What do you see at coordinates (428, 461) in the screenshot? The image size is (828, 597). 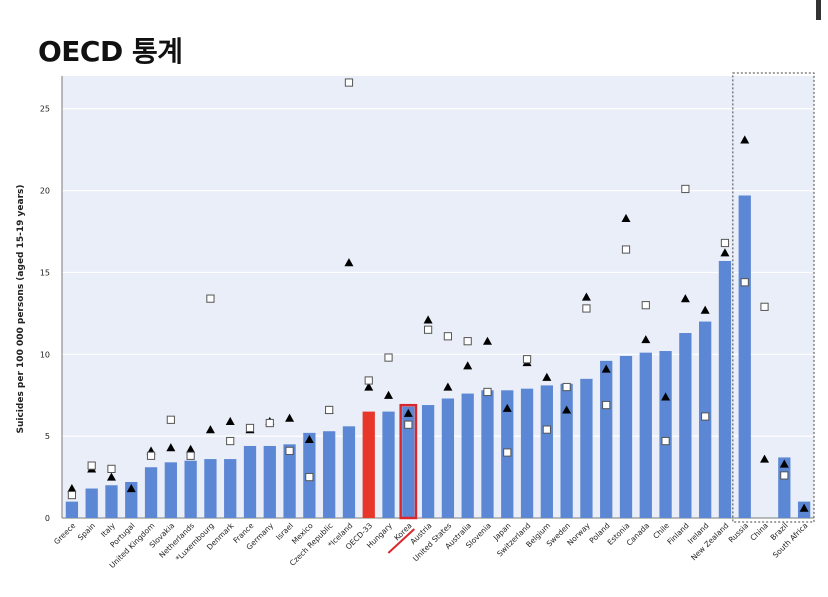 I see `bar-austria` at bounding box center [428, 461].